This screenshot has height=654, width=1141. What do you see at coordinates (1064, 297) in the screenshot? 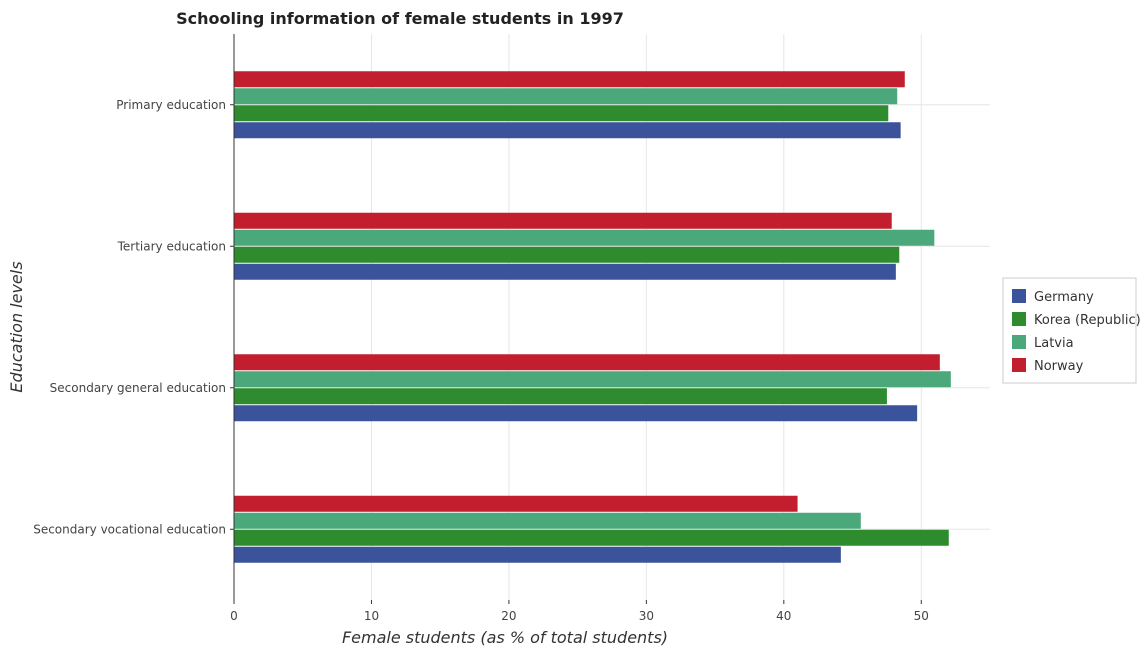
I see `legend-label: Germany` at bounding box center [1064, 297].